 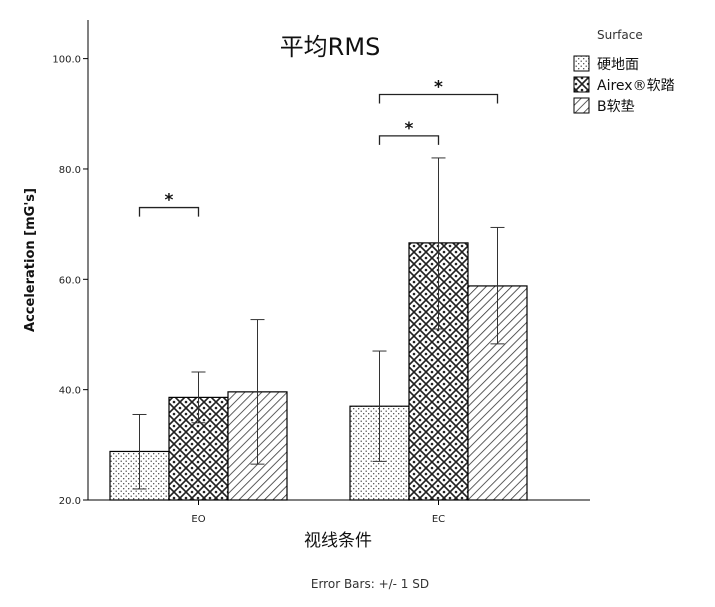 What do you see at coordinates (318, 512) in the screenshot?
I see `x-ticks: EO EC` at bounding box center [318, 512].